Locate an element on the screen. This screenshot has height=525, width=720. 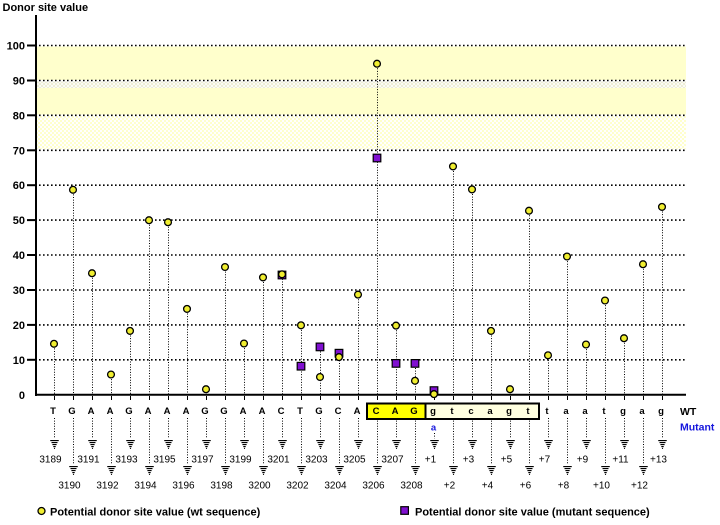
svg-text: 0 is located at coordinates (22, 396).